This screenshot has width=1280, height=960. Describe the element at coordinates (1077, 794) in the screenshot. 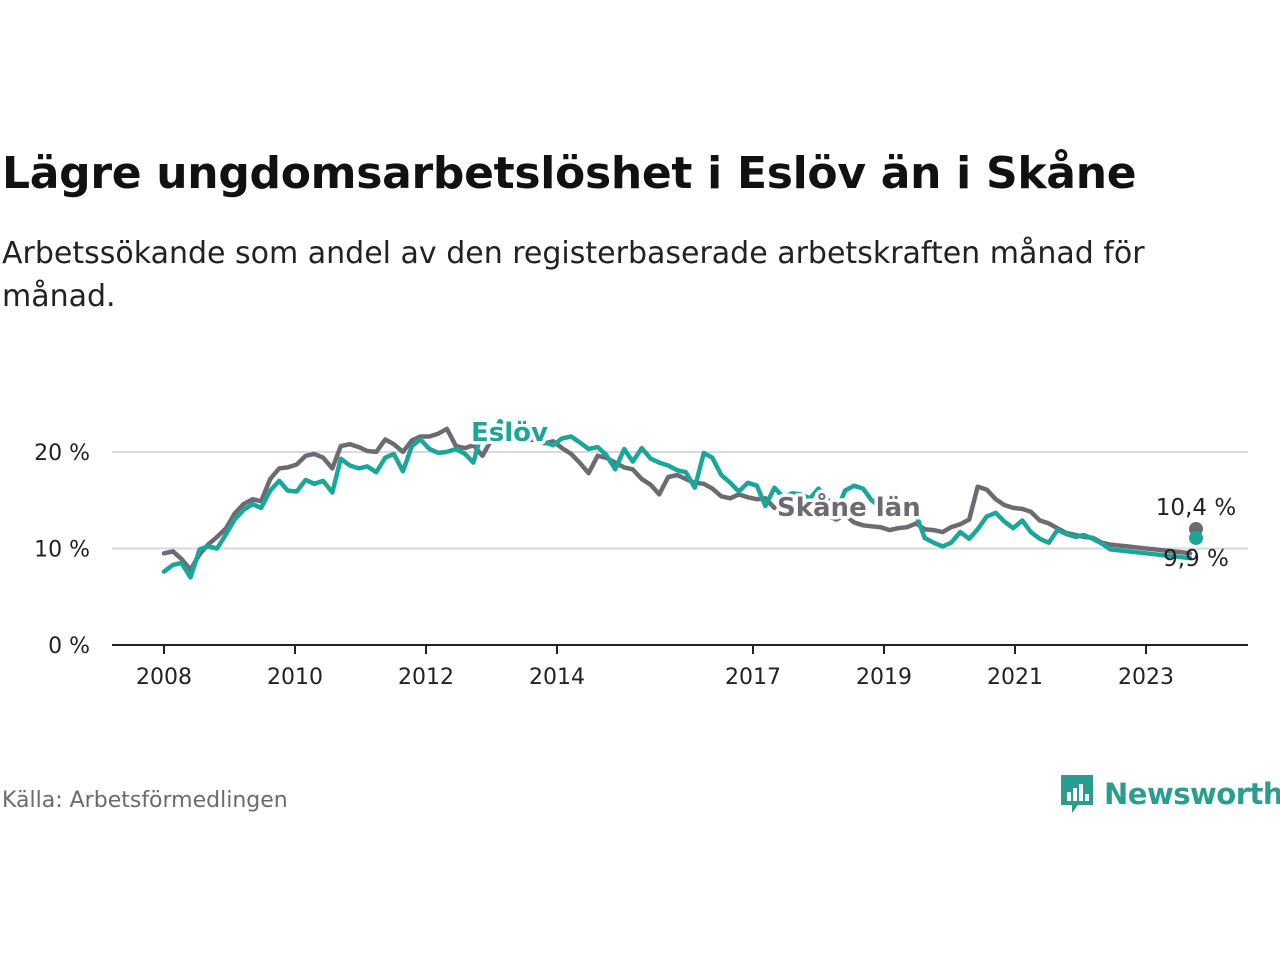

I see `newsworthy-logo-icon` at that location.